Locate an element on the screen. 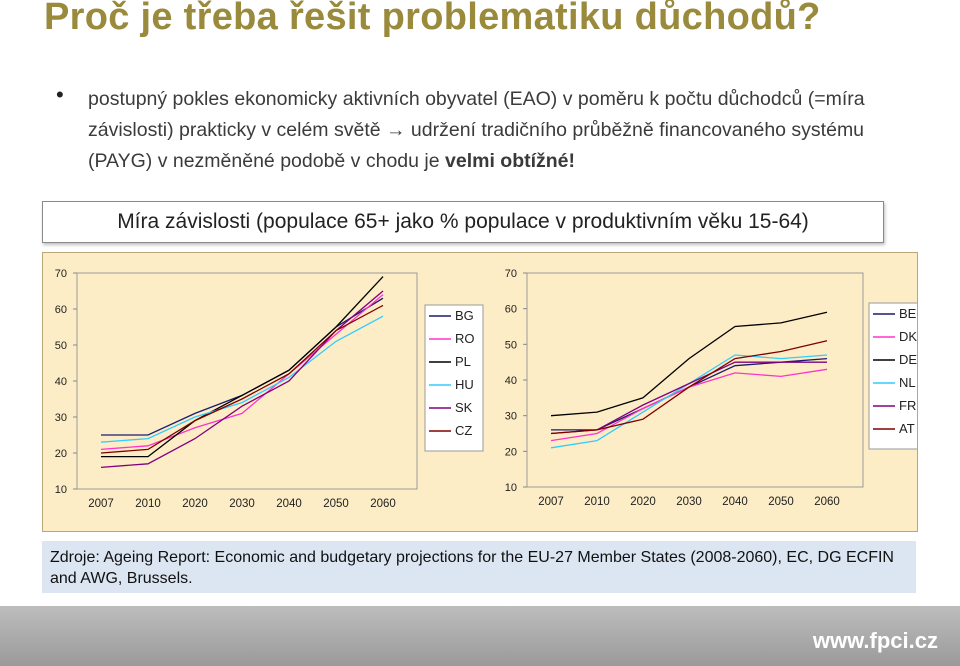  chart-2-legend-label-be: BE is located at coordinates (908, 313).